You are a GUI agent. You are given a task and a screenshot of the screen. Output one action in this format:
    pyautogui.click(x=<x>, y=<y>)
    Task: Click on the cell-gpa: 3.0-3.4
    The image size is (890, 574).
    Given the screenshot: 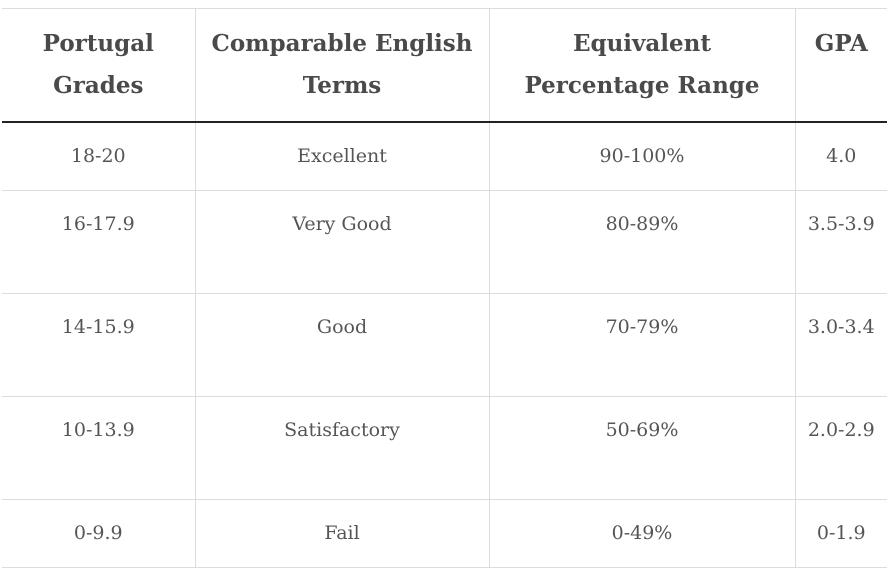 What is the action you would take?
    pyautogui.click(x=840, y=345)
    